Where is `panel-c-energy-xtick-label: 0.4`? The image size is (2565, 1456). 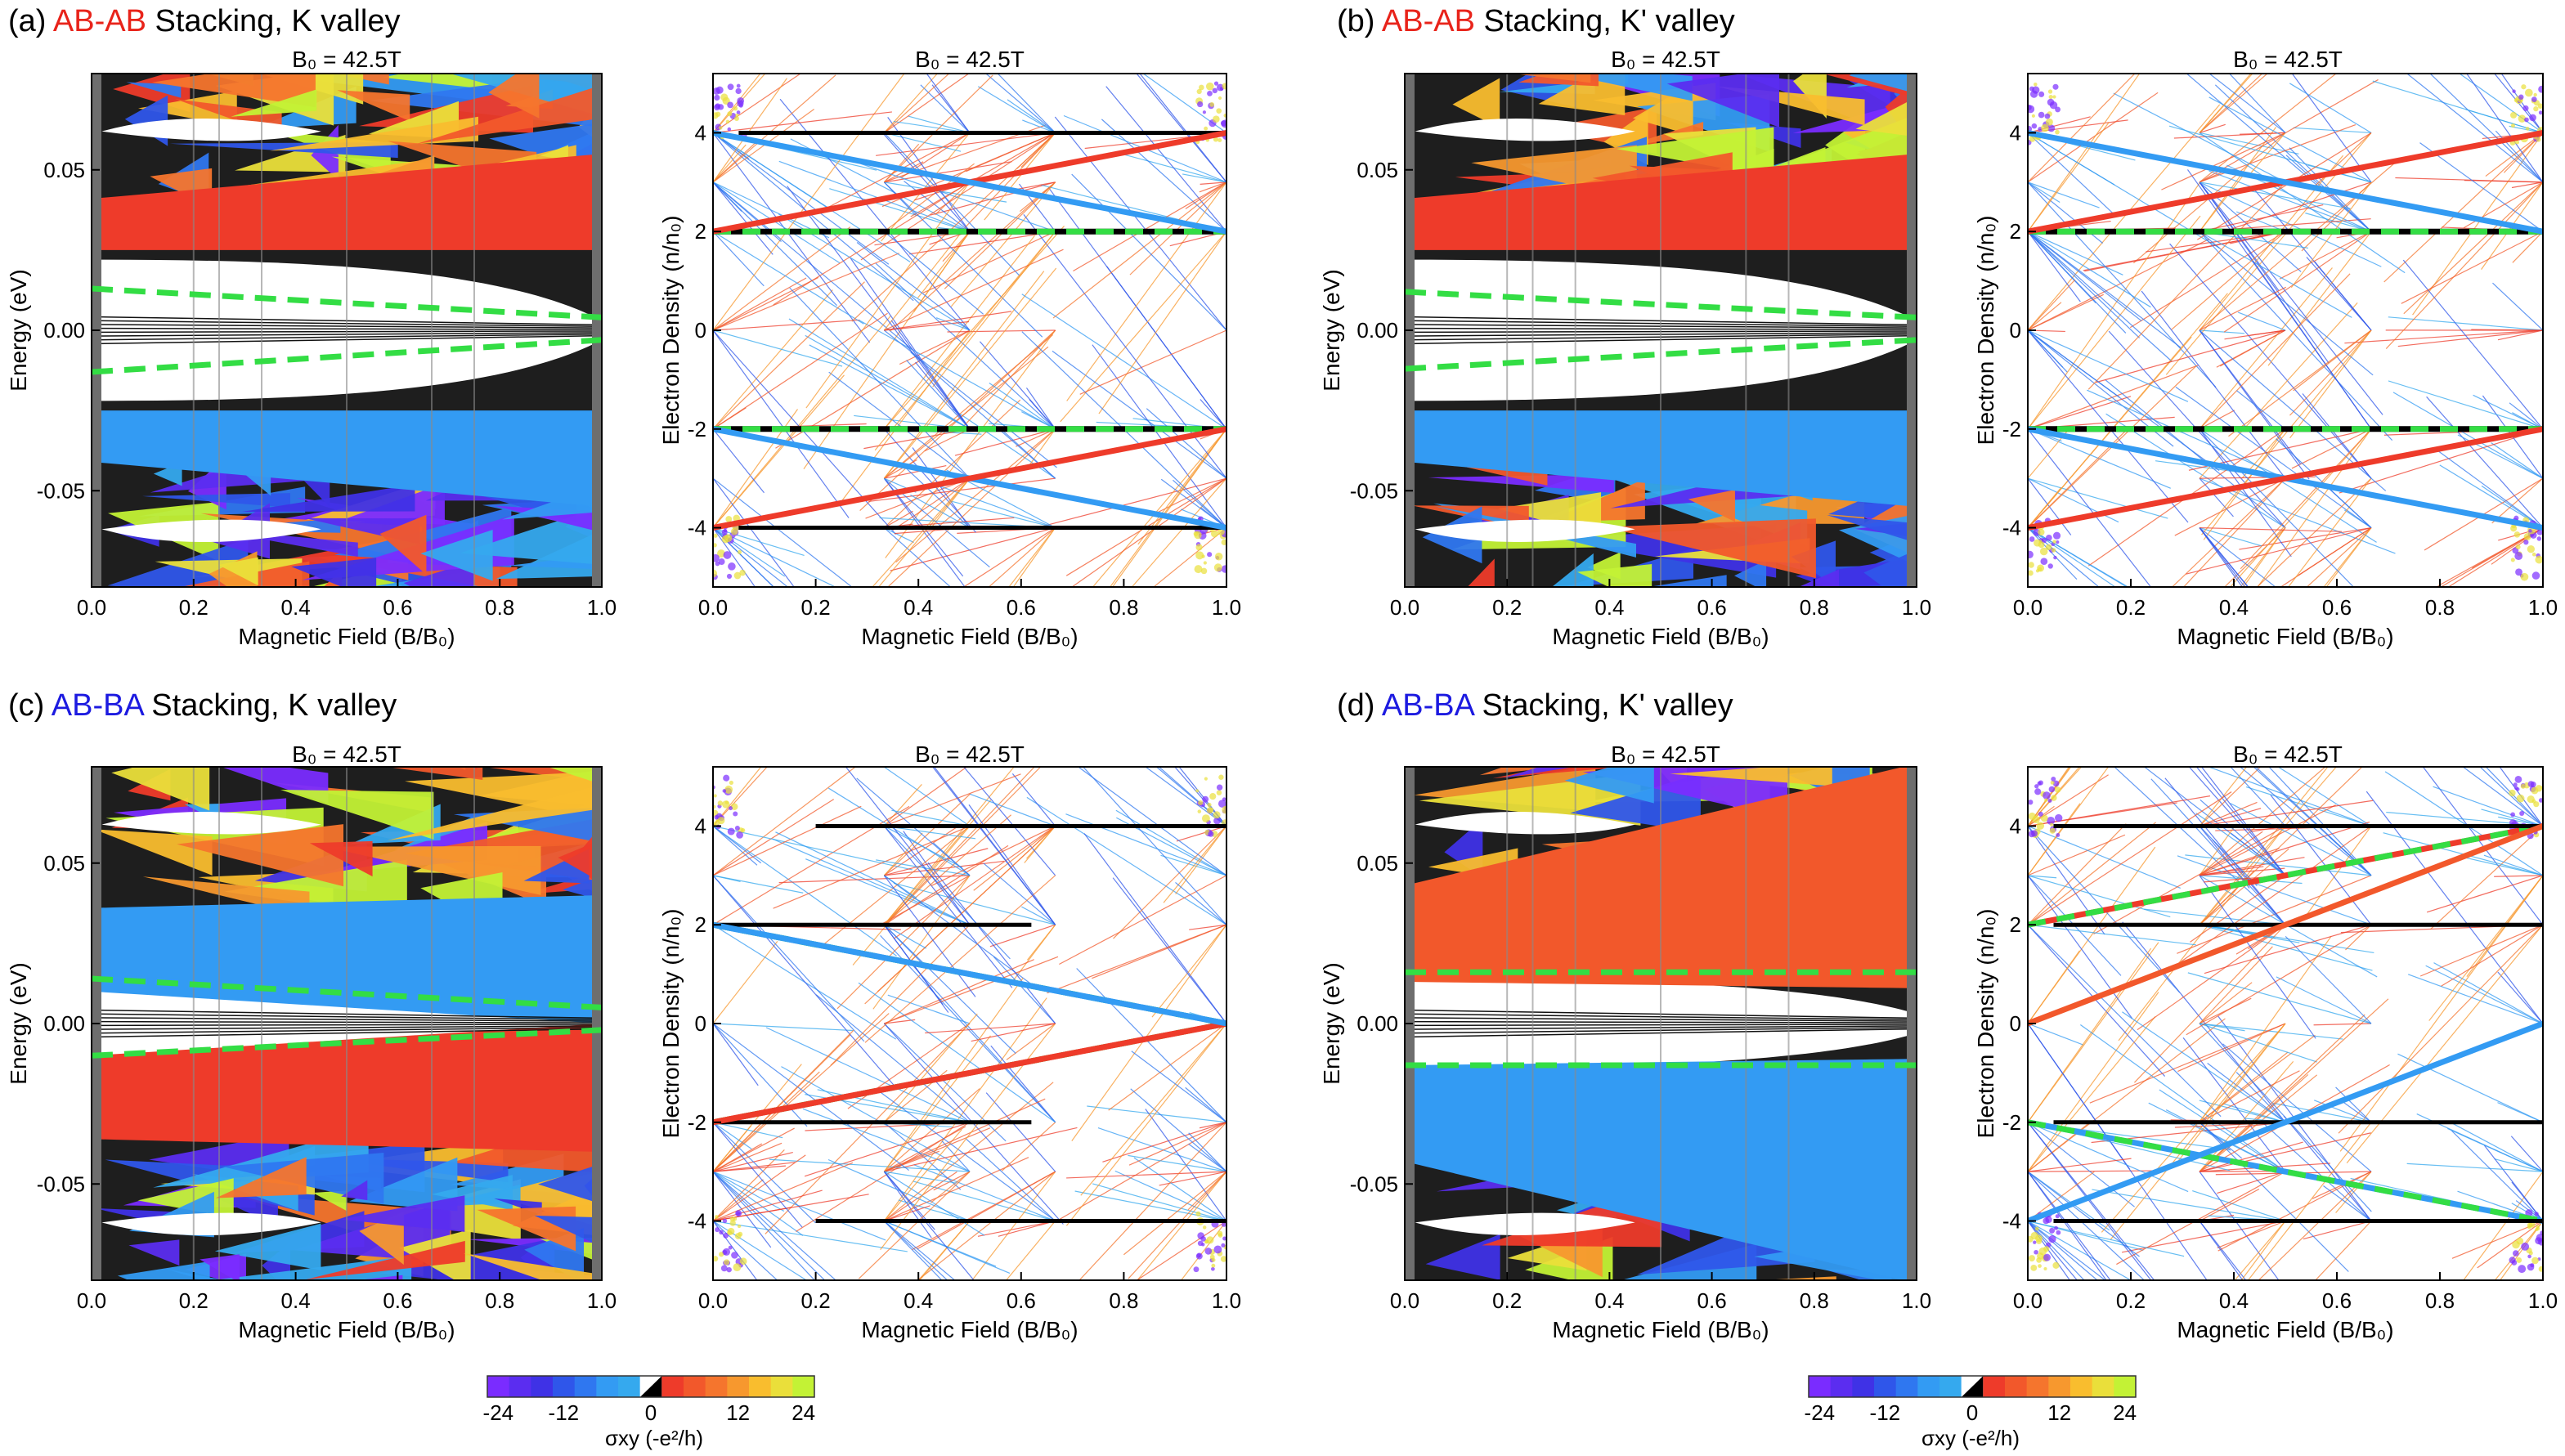 panel-c-energy-xtick-label: 0.4 is located at coordinates (296, 1300).